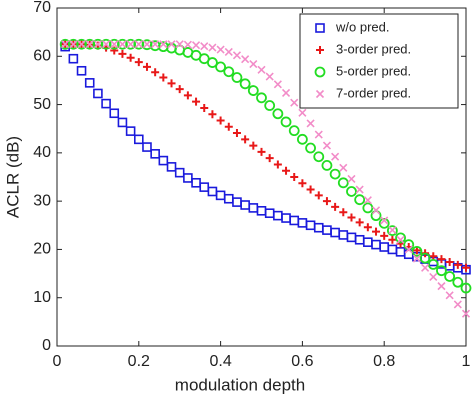  I want to click on y-tick-label: 0, so click(46, 345).